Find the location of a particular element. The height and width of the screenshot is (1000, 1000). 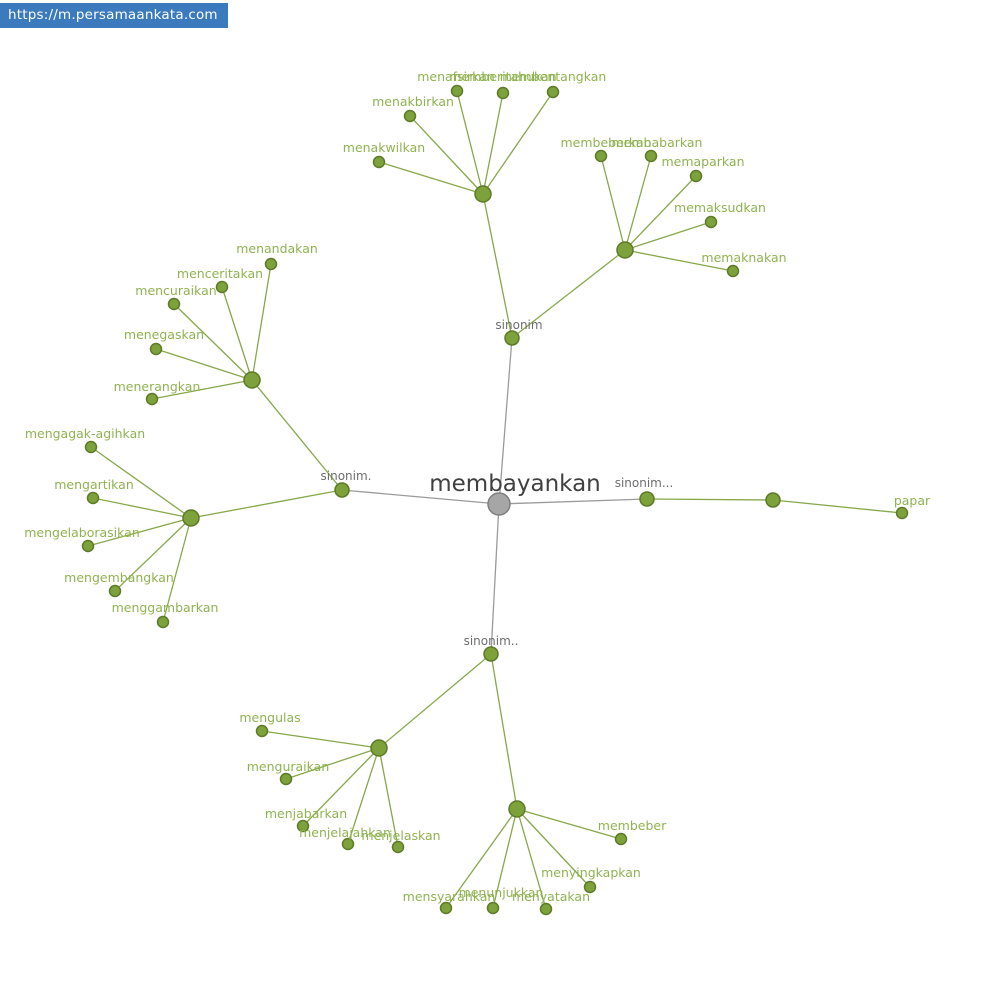

node-mengembangkan is located at coordinates (115, 591).